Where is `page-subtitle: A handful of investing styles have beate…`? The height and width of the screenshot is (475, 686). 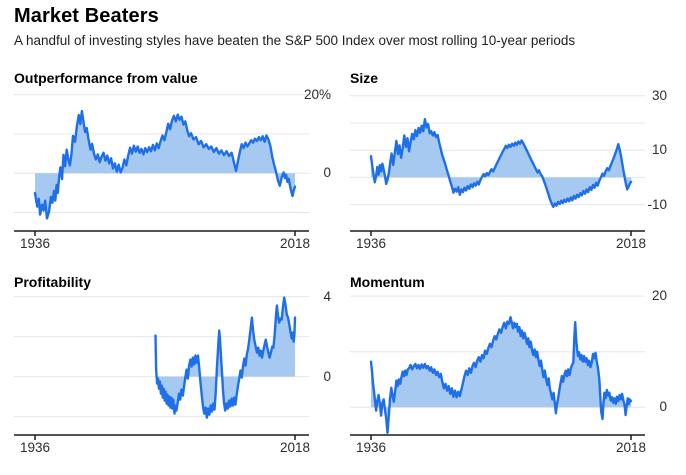
page-subtitle: A handful of investing styles have beate… is located at coordinates (295, 40).